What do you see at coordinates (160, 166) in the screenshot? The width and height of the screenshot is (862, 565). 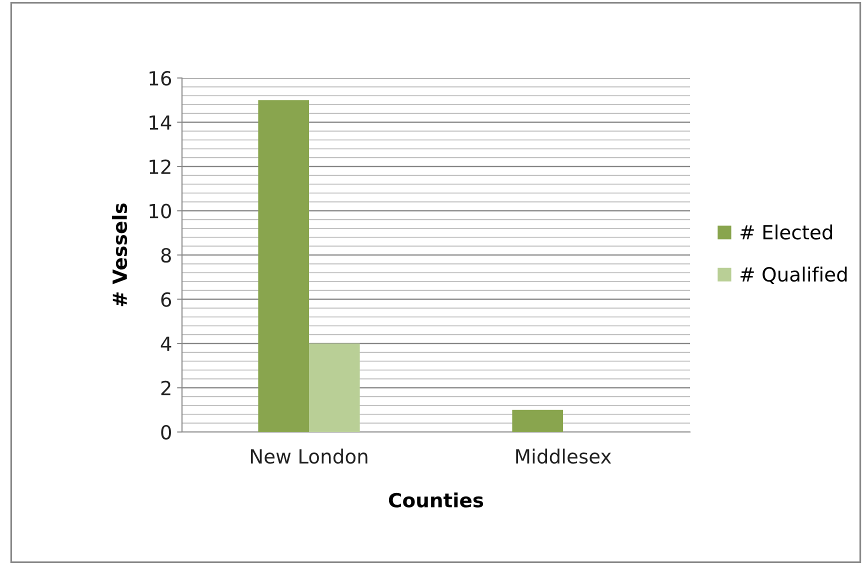 I see `y-tick-label: 12` at bounding box center [160, 166].